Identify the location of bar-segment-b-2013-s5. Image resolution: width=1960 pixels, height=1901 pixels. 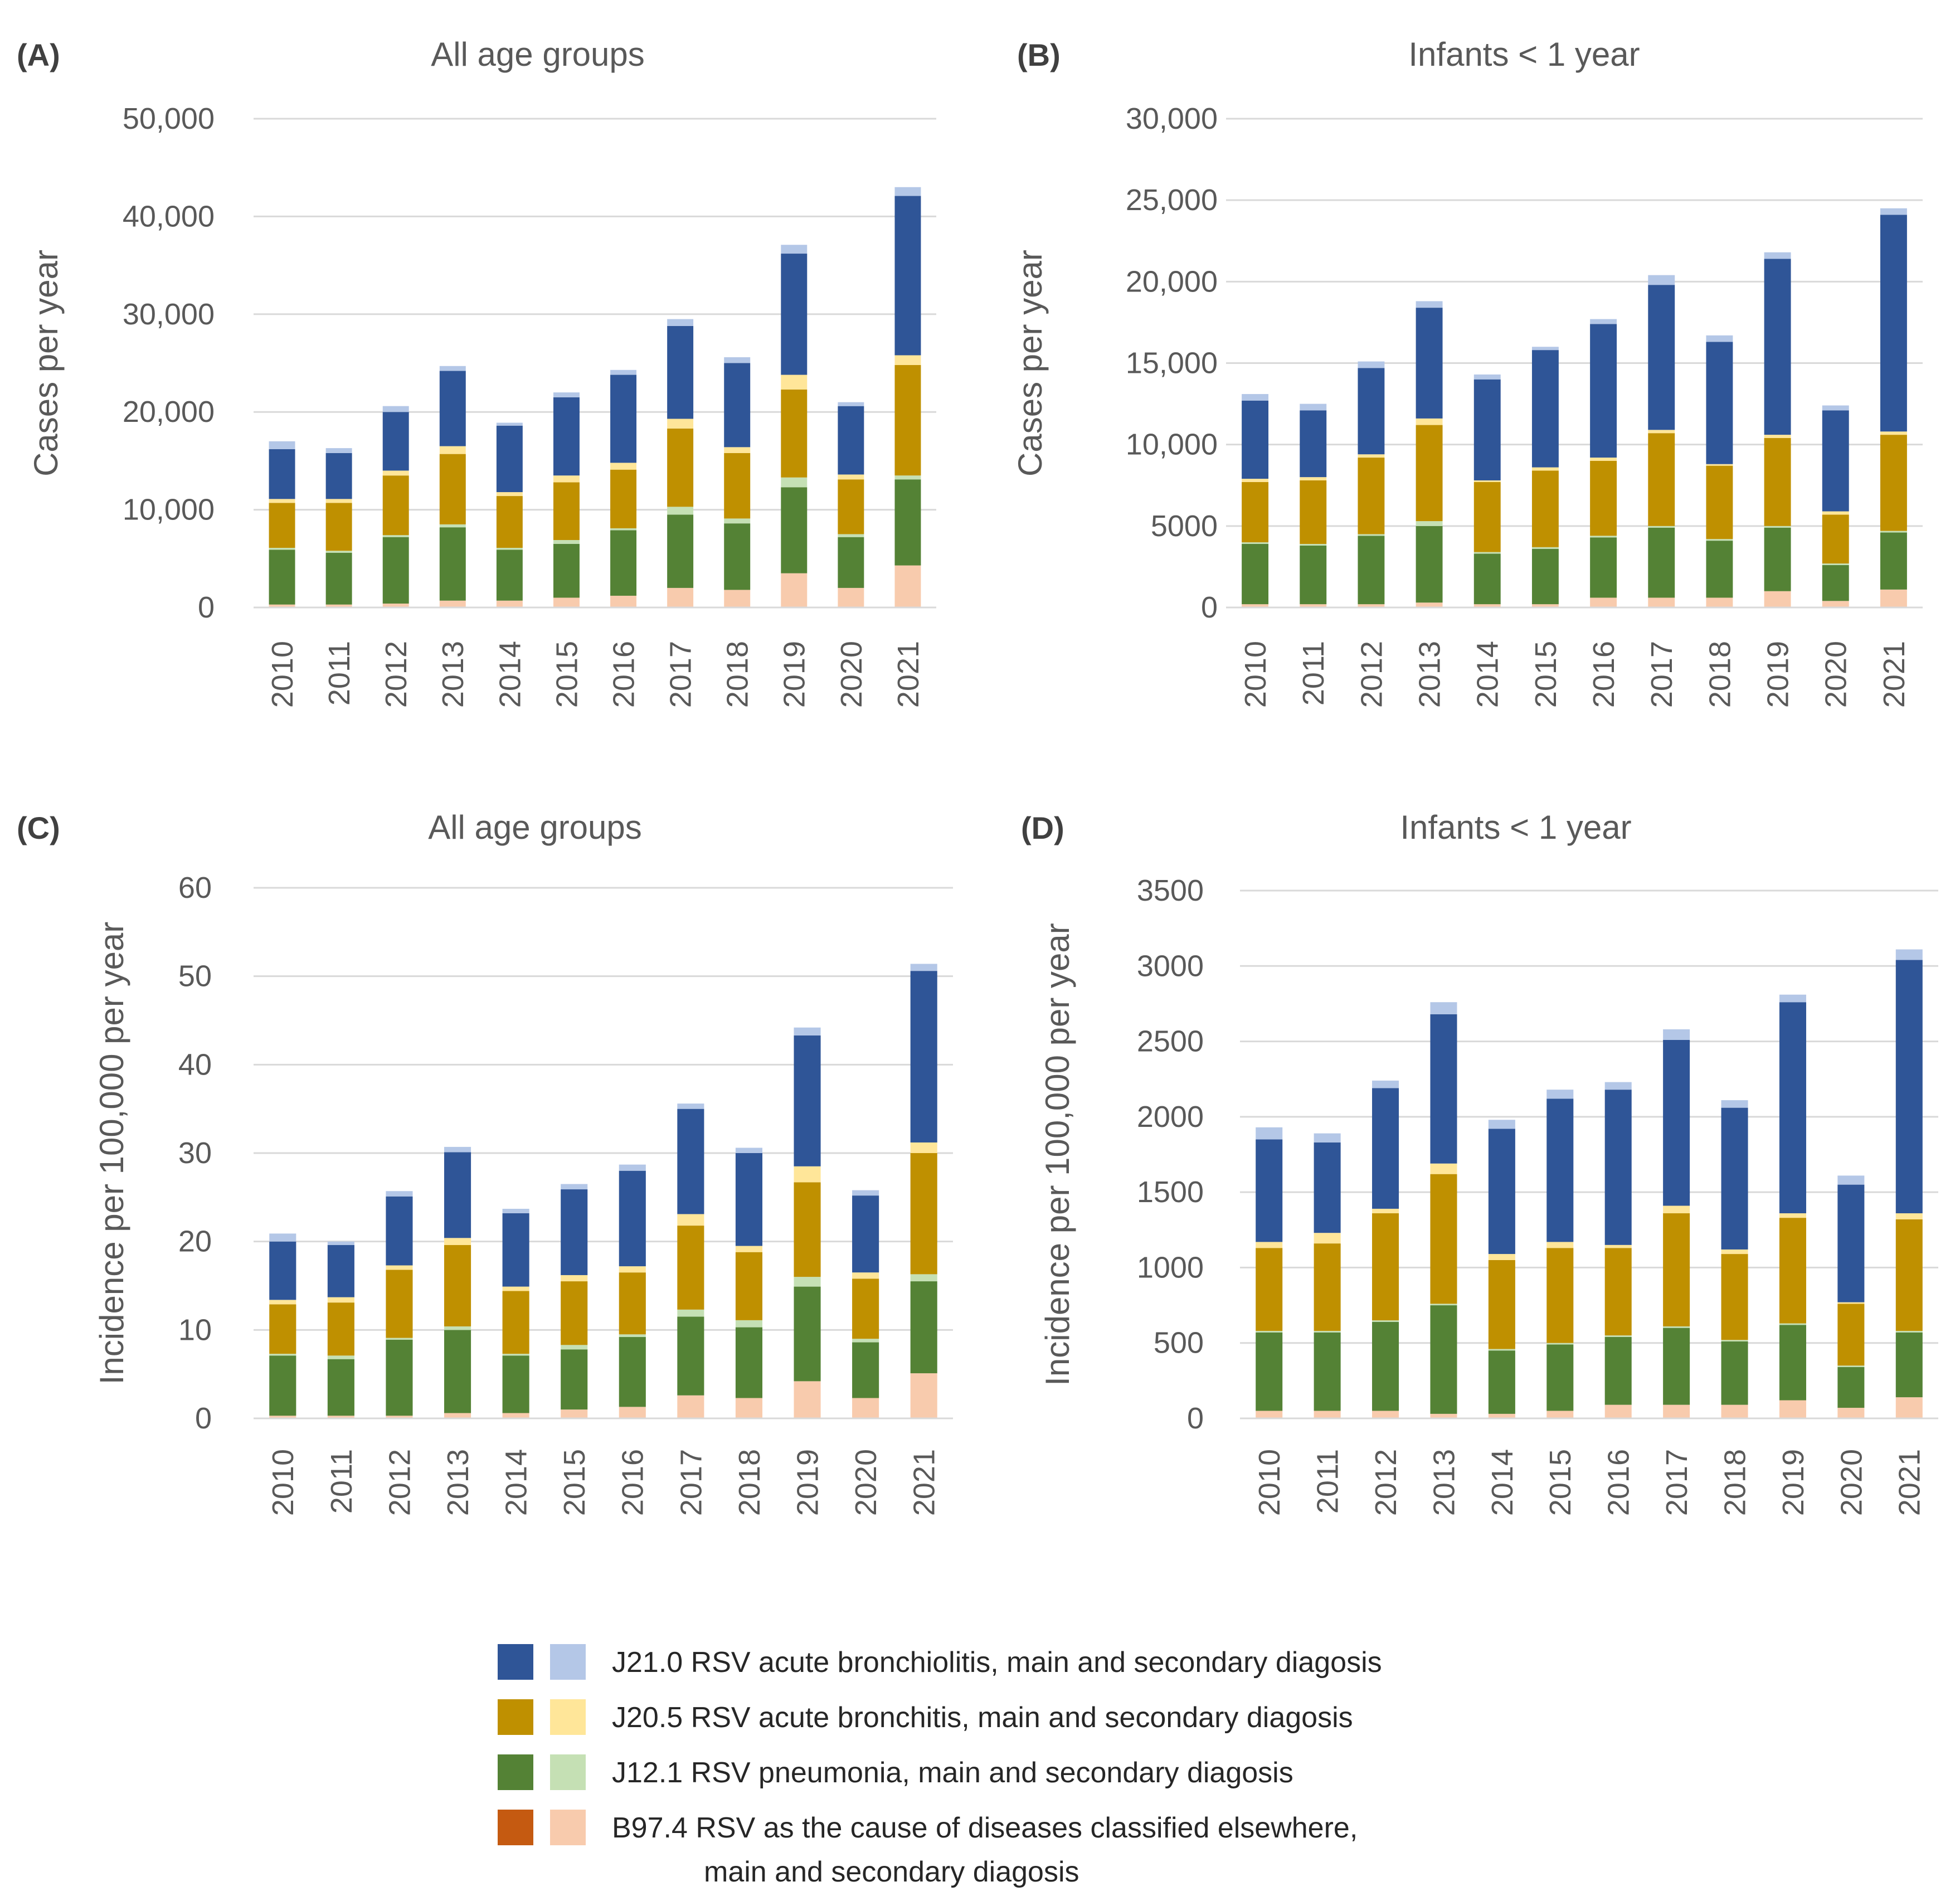
(1429, 421).